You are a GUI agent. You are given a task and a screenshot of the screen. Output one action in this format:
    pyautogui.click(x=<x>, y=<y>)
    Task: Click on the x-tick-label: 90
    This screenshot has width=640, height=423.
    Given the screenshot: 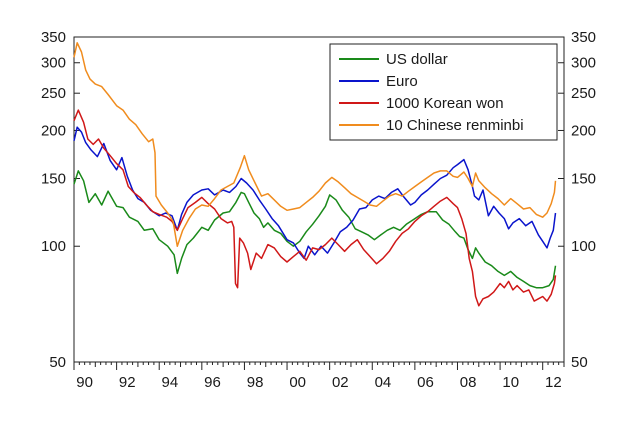 What is the action you would take?
    pyautogui.click(x=84, y=382)
    